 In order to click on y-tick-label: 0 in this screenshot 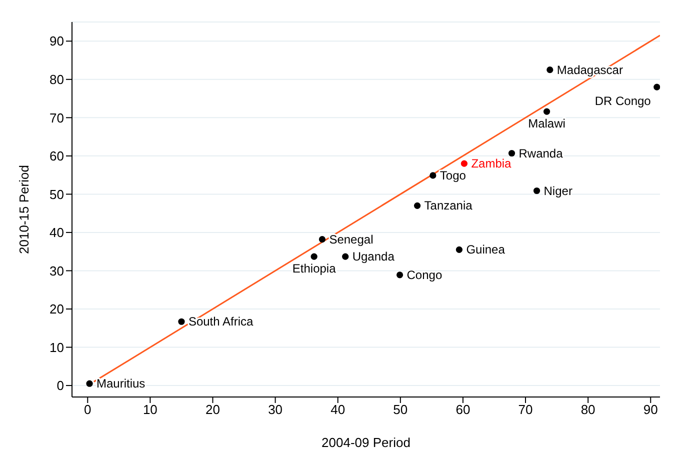, I will do `click(60, 386)`.